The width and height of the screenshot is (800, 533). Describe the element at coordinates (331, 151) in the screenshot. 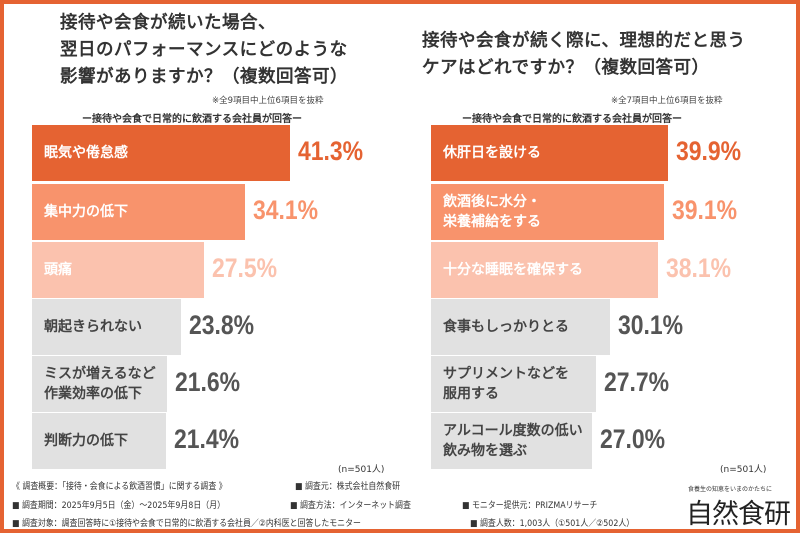

I see `value-label: 41.3%` at that location.